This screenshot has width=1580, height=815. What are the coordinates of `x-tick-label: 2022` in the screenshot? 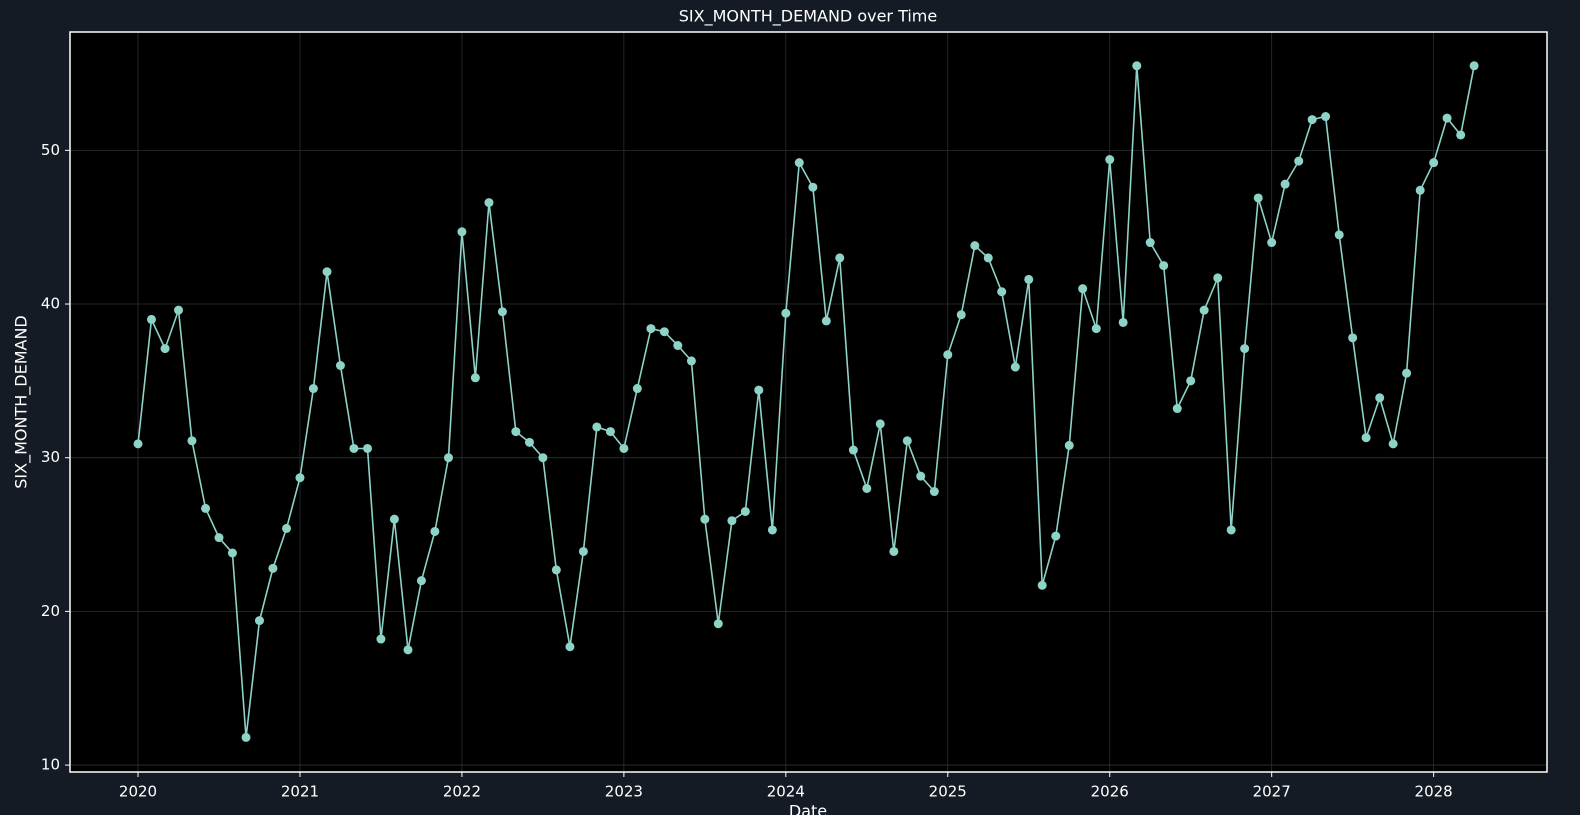 It's located at (462, 792).